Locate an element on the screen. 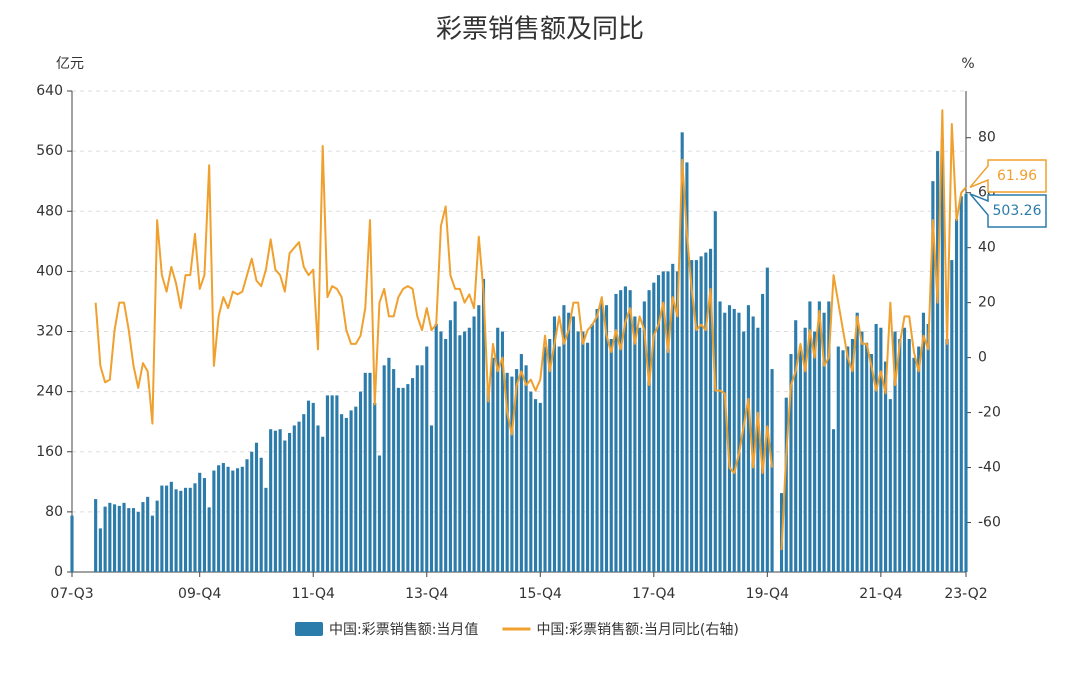  y2-axis-label: % is located at coordinates (967, 64).